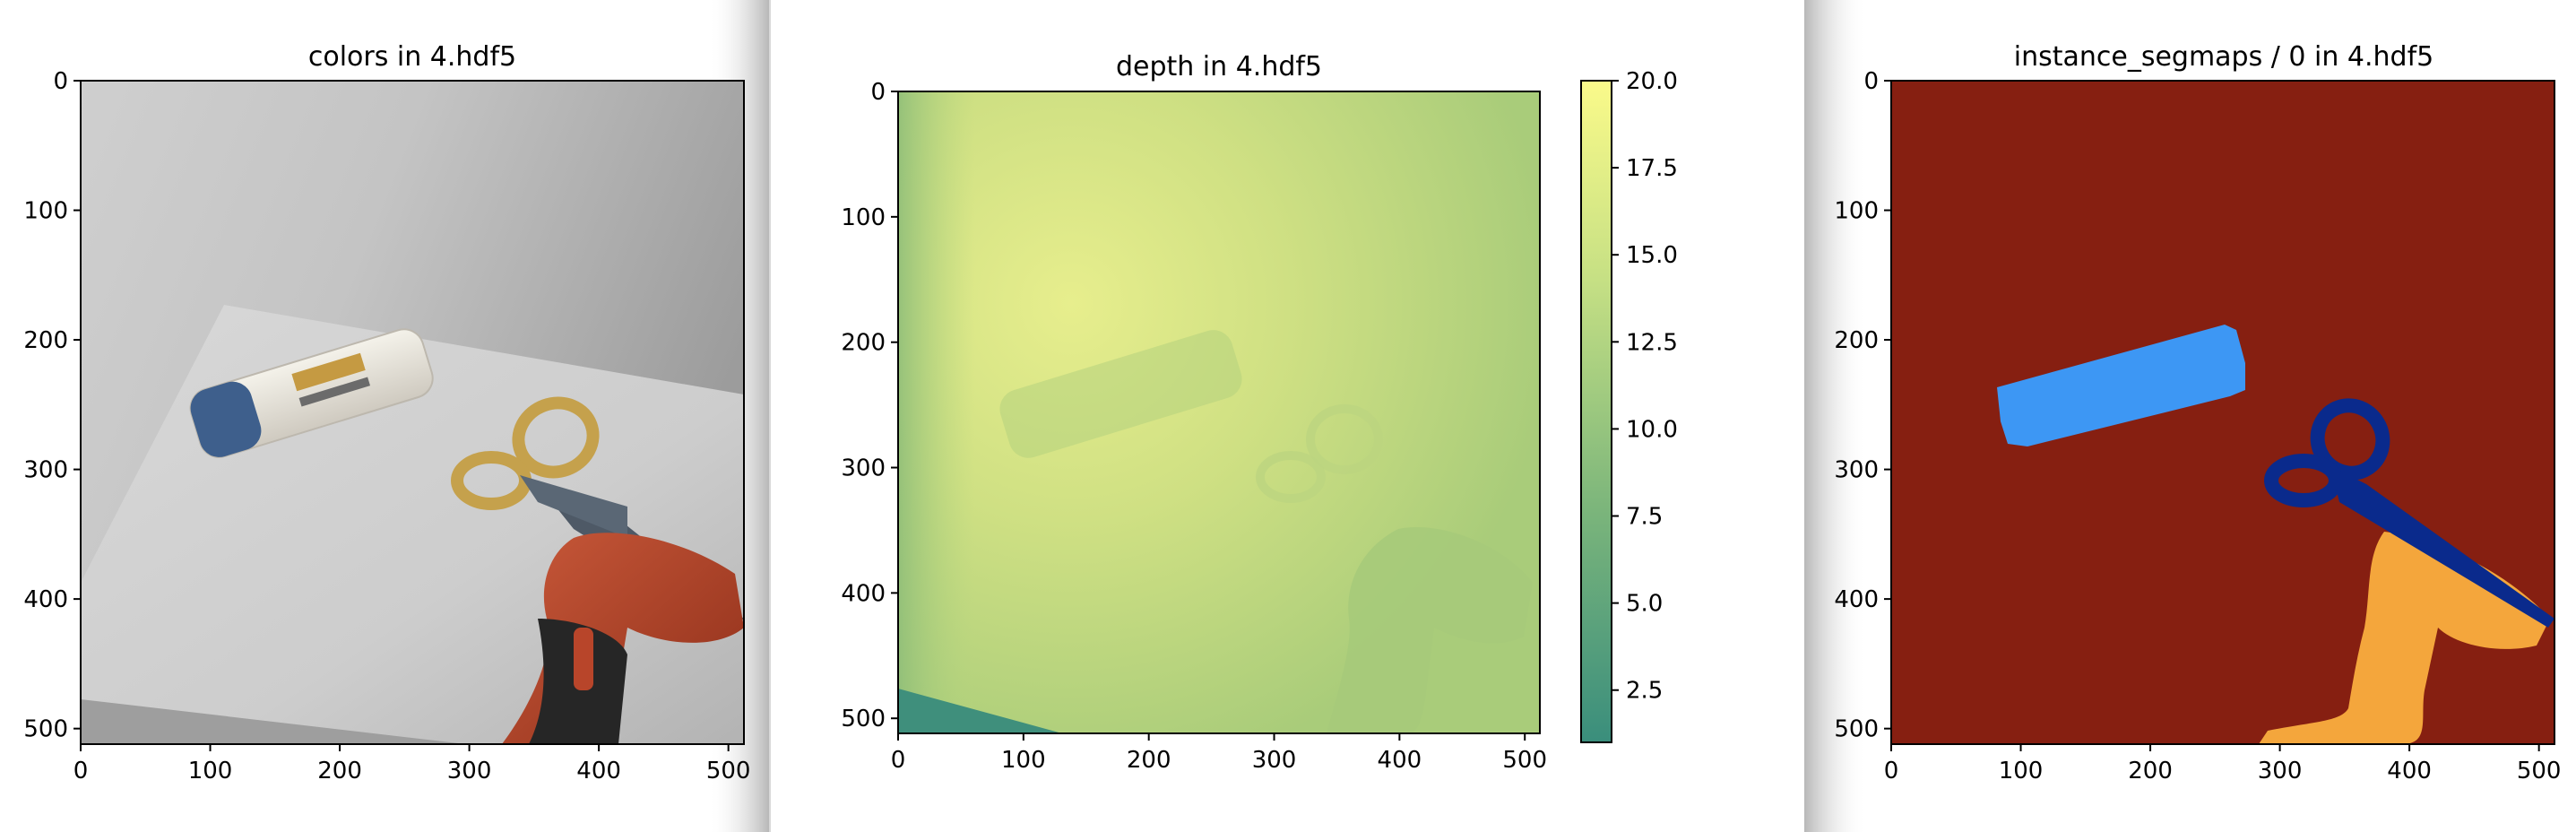 This screenshot has height=832, width=2576. What do you see at coordinates (770, 416) in the screenshot?
I see `panel-separator-line` at bounding box center [770, 416].